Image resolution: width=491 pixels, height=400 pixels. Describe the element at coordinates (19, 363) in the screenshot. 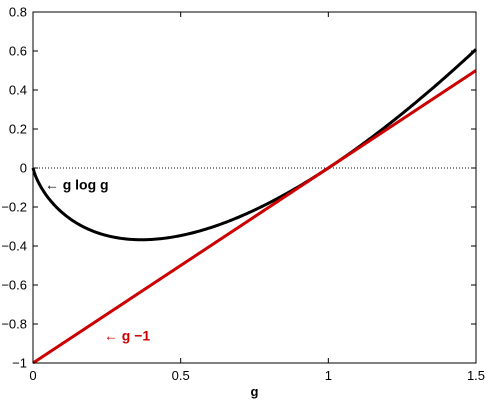

I see `y-tick-label: −1` at that location.